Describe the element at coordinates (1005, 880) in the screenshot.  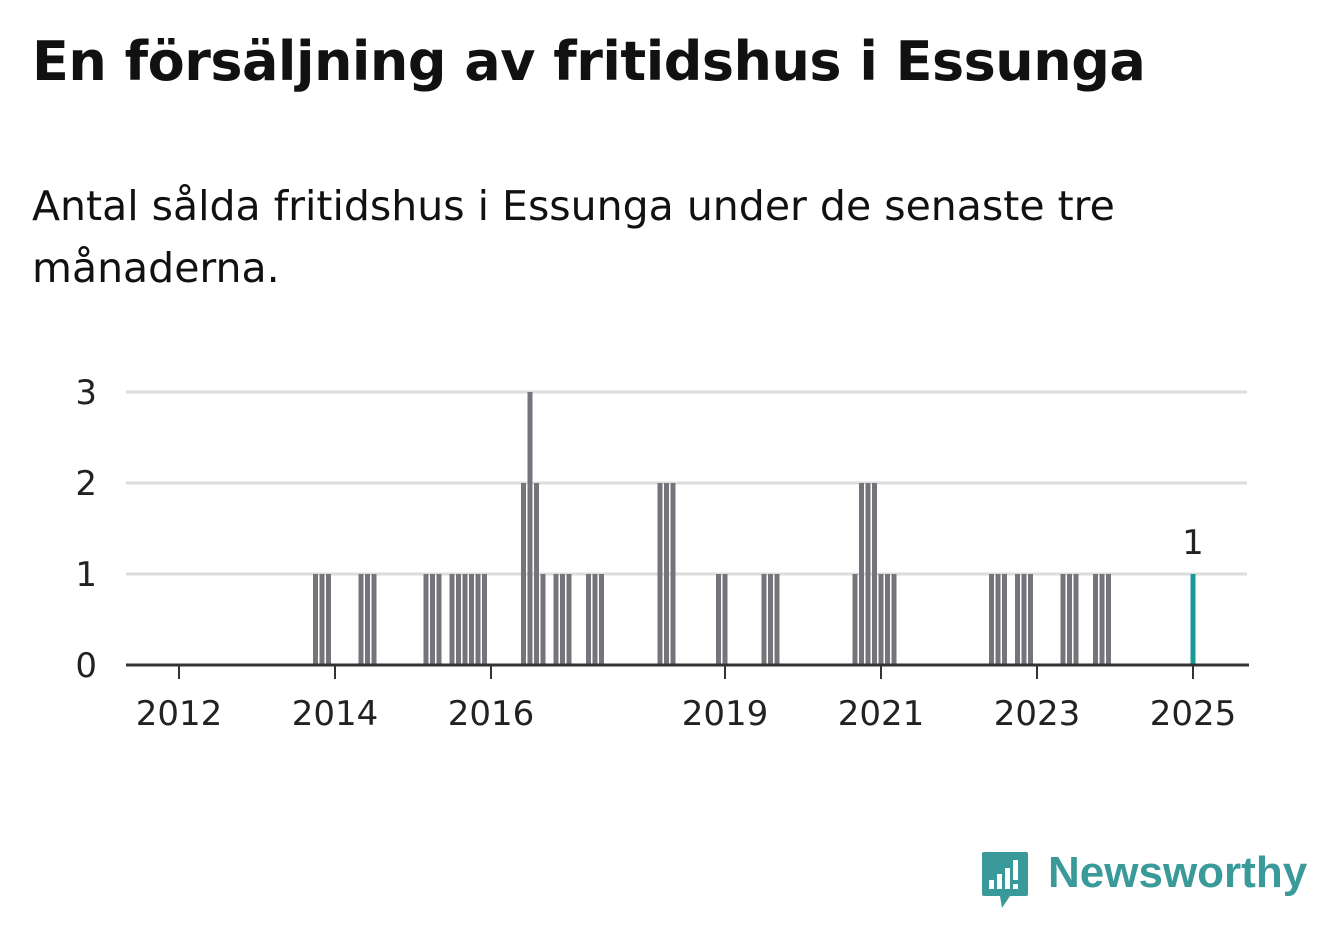
I see `newsworthy-logo-icon` at that location.